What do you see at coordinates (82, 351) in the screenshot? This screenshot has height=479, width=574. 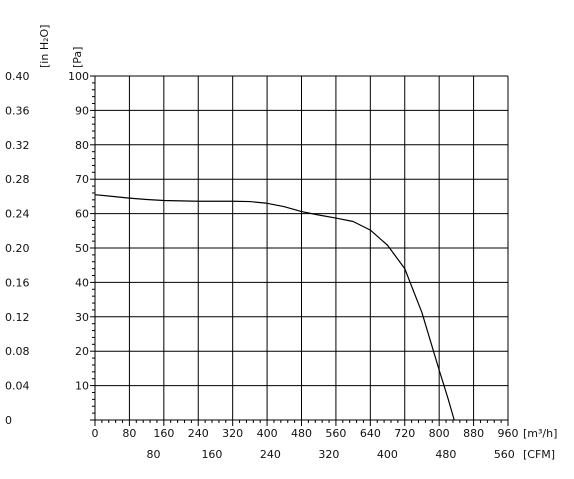 I see `y-tick-label-pa: 20` at bounding box center [82, 351].